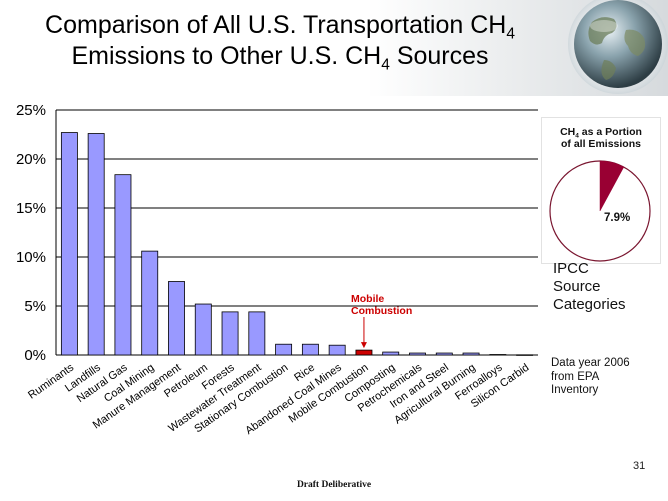  What do you see at coordinates (334, 485) in the screenshot?
I see `footer-label: Draft Deliberative` at bounding box center [334, 485].